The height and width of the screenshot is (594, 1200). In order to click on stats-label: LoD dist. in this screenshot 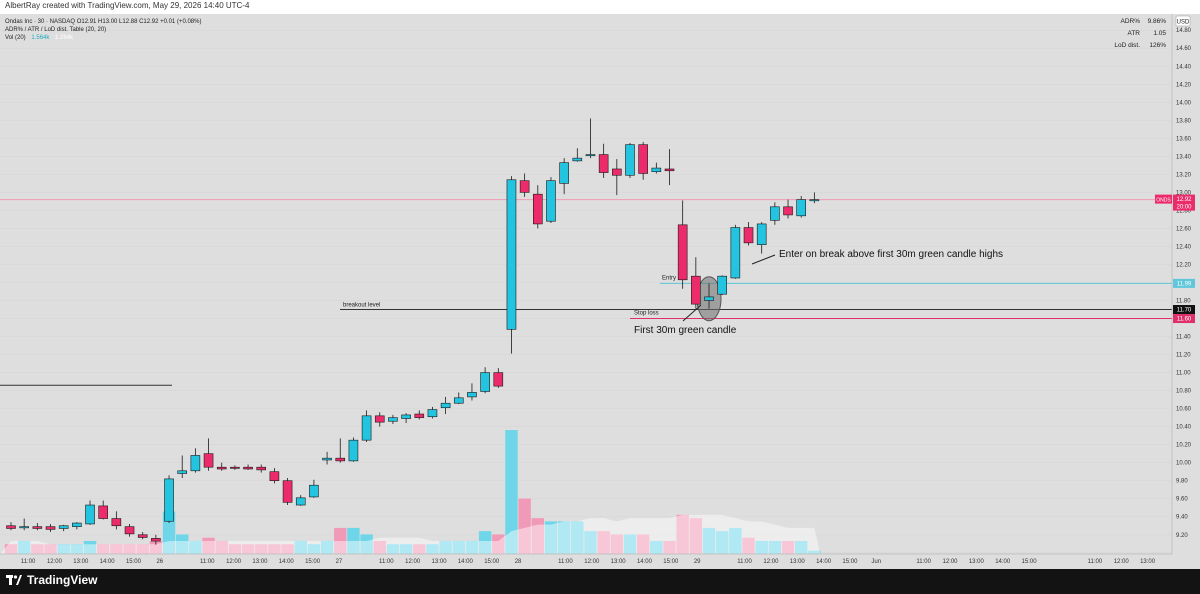, I will do `click(1127, 45)`.